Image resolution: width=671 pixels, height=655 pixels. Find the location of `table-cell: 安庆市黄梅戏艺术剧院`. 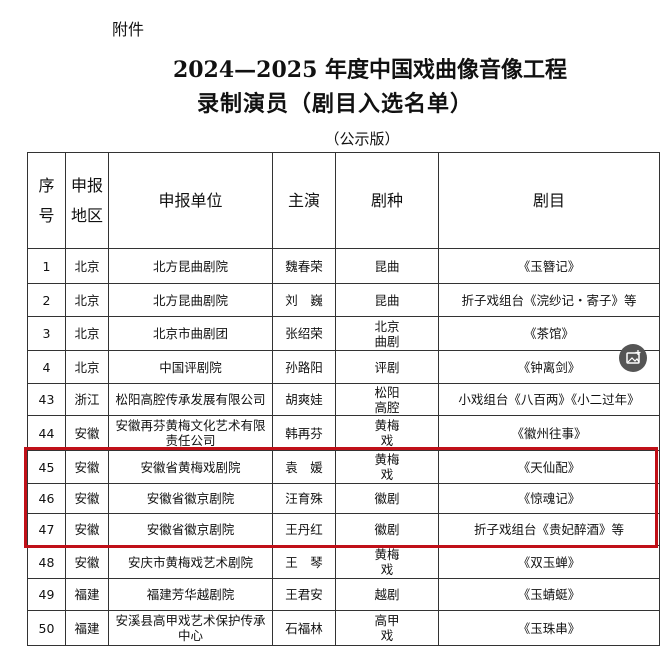

table-cell: 安庆市黄梅戏艺术剧院 is located at coordinates (190, 562).